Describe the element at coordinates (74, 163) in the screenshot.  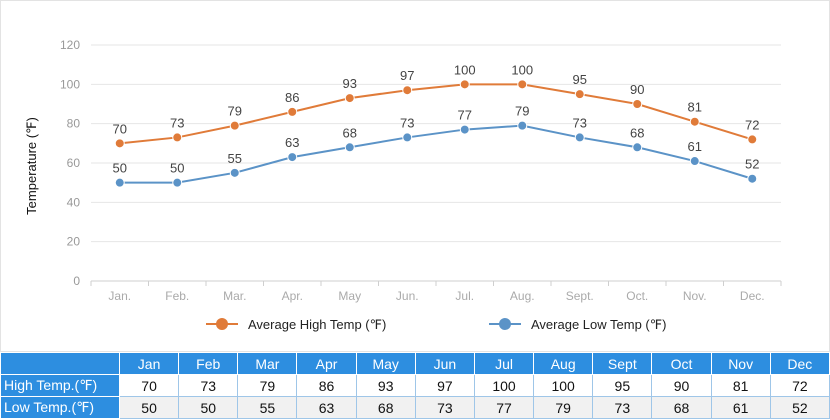
I see `y-tick-label: 60` at that location.